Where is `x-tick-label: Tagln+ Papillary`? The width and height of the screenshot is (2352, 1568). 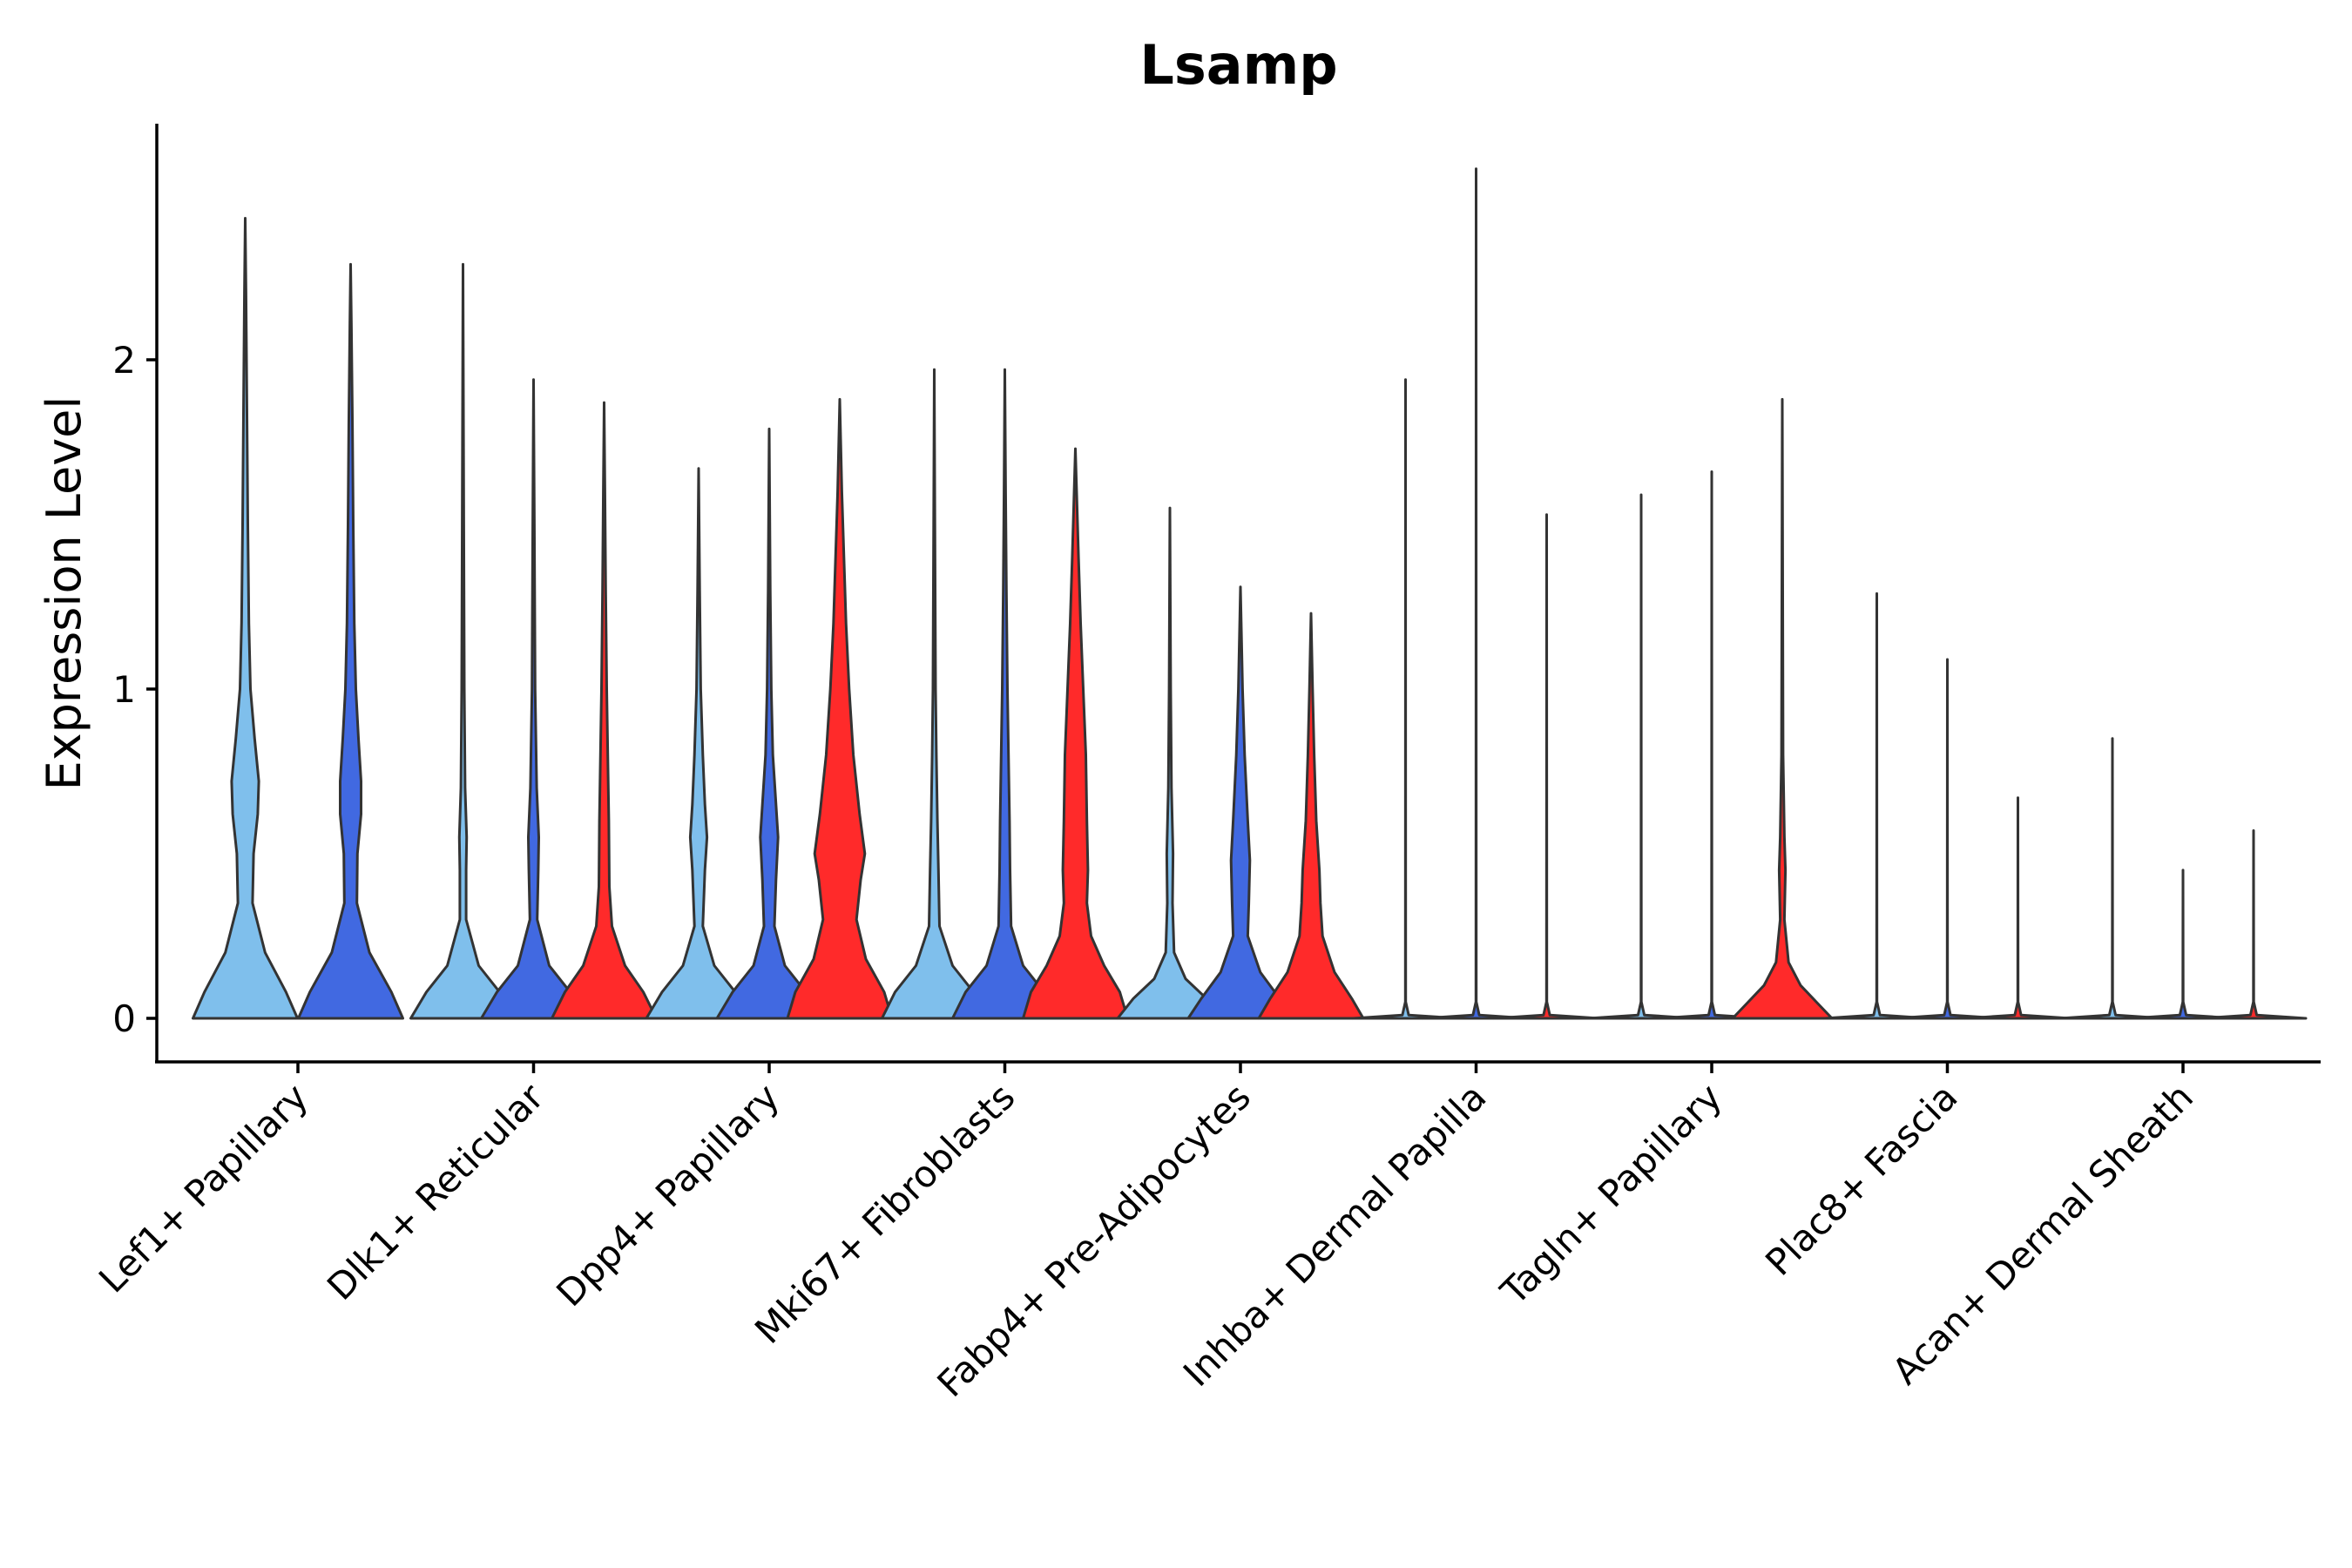
x-tick-label: Tagln+ Papillary is located at coordinates (1611, 1194).